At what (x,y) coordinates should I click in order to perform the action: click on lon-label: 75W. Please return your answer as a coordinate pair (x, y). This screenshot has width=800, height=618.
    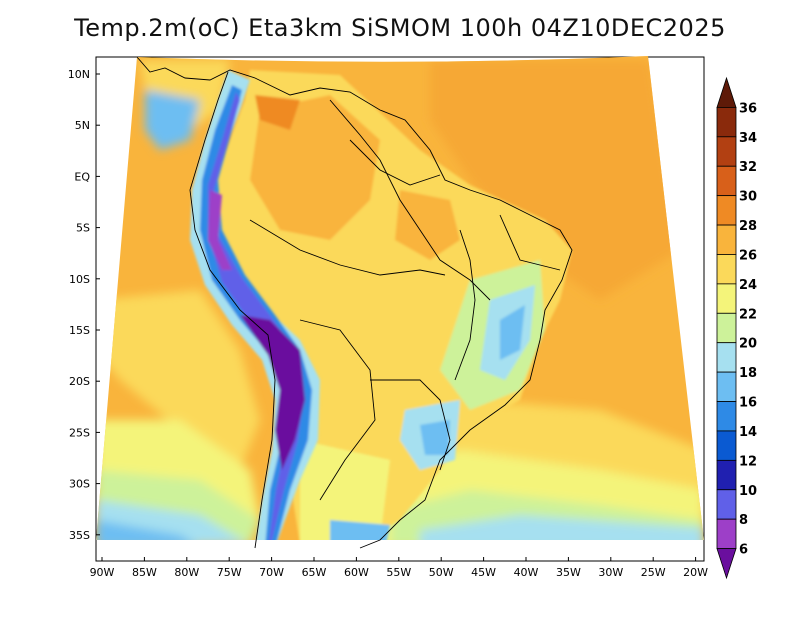
    Looking at the image, I should click on (229, 572).